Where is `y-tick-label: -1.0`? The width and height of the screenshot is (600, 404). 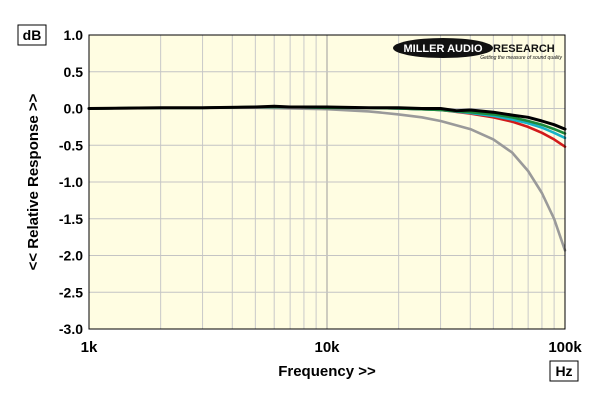 y-tick-label: -1.0 is located at coordinates (71, 182).